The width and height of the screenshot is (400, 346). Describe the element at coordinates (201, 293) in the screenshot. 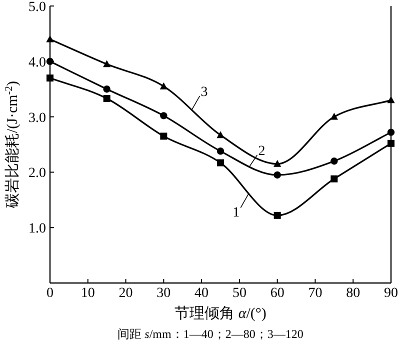

I see `x-tick-label: 40` at that location.